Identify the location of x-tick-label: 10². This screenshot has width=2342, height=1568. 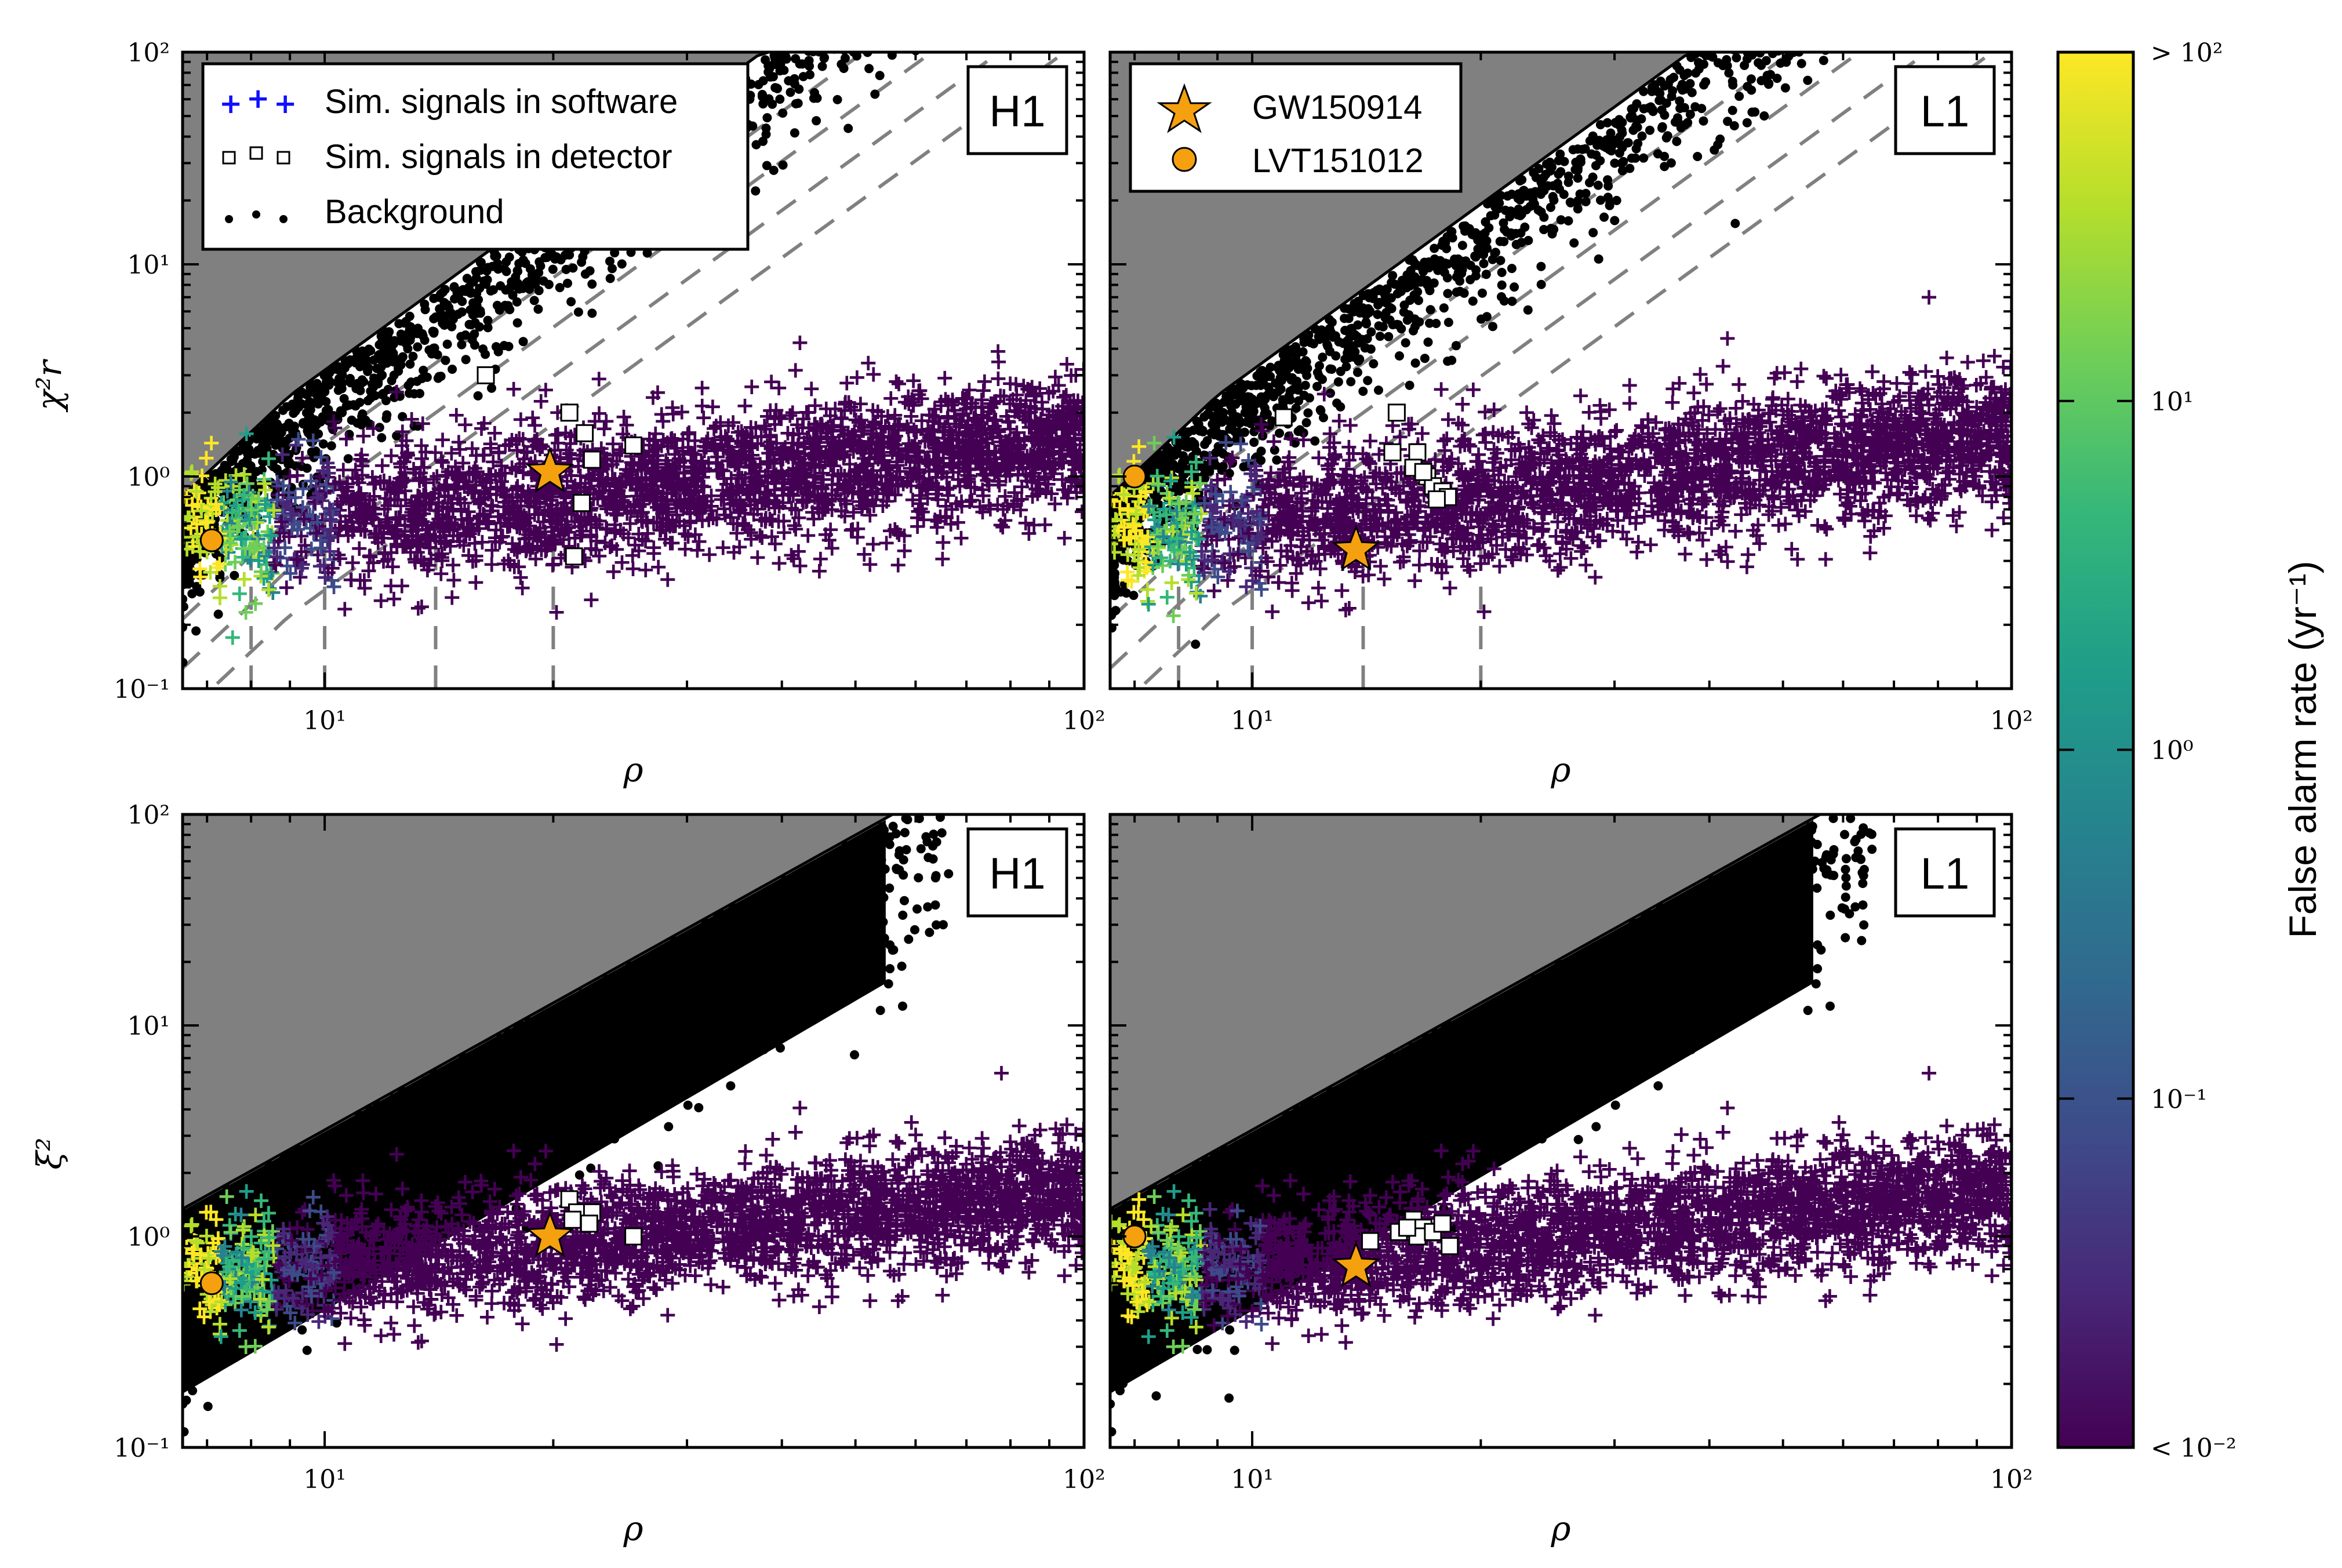
(1084, 721).